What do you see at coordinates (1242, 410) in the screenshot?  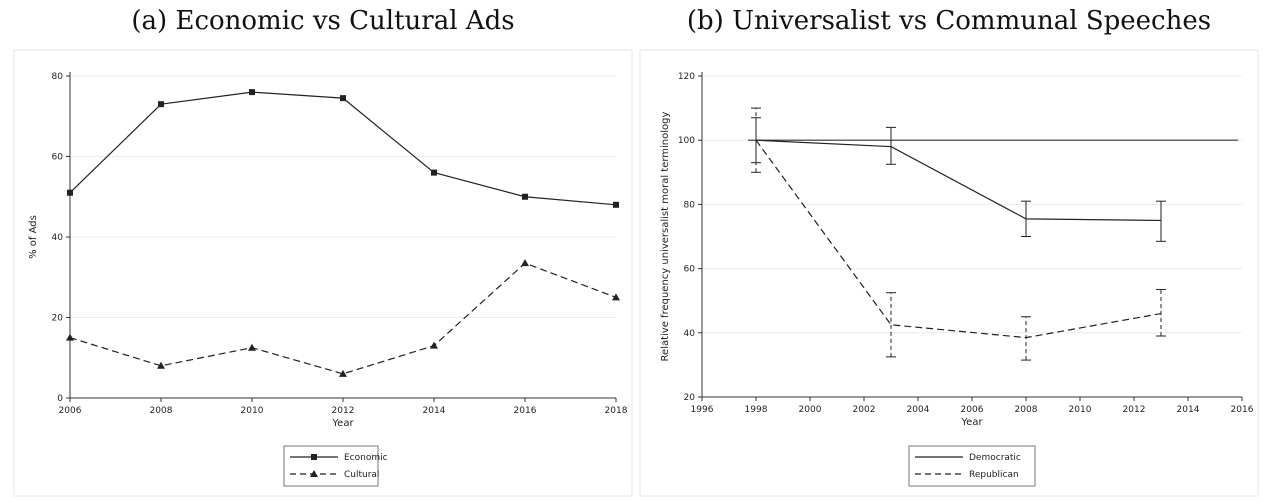 I see `panel-b-x-tick-label: 2016` at bounding box center [1242, 410].